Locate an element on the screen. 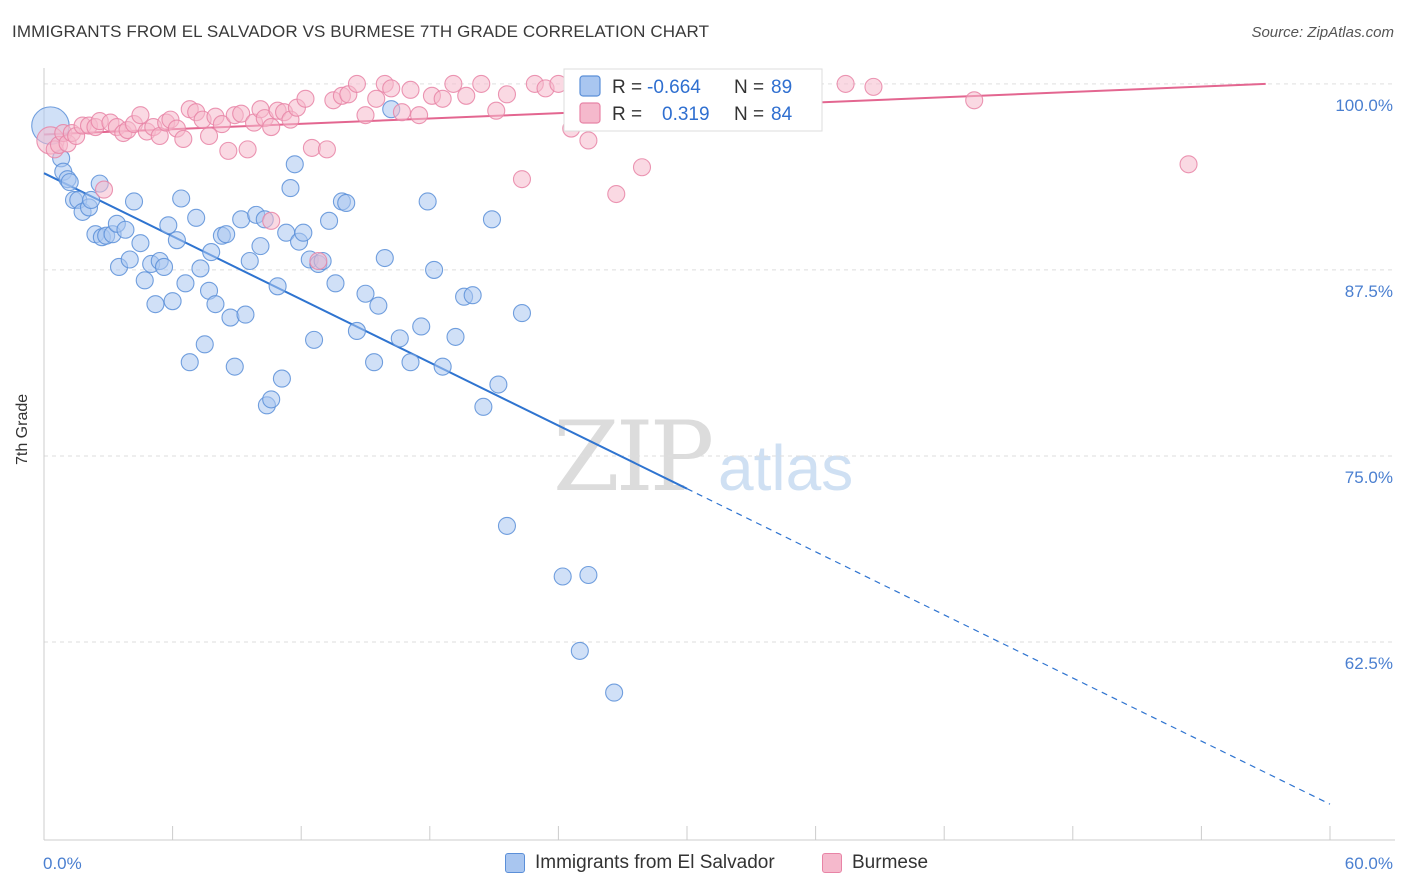  legend-swatch-blue is located at coordinates (590, 86).